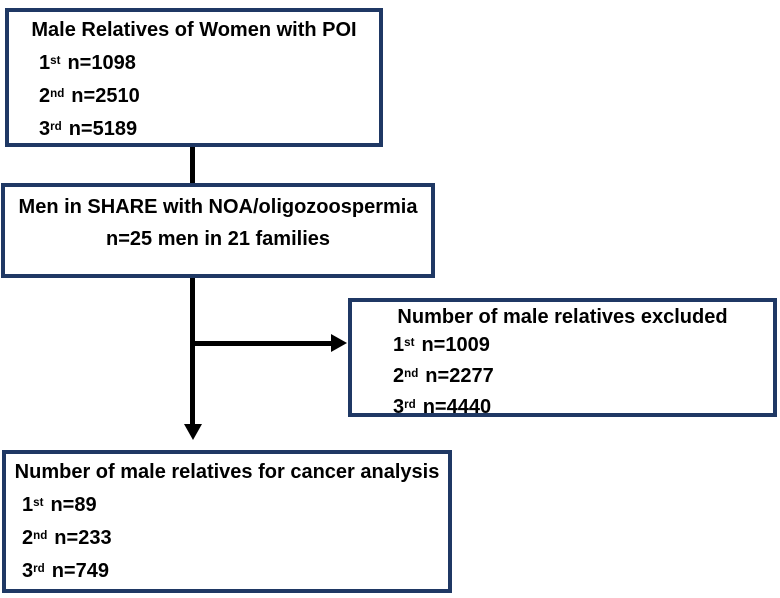  What do you see at coordinates (105, 96) in the screenshot?
I see `stat-value: n=2510` at bounding box center [105, 96].